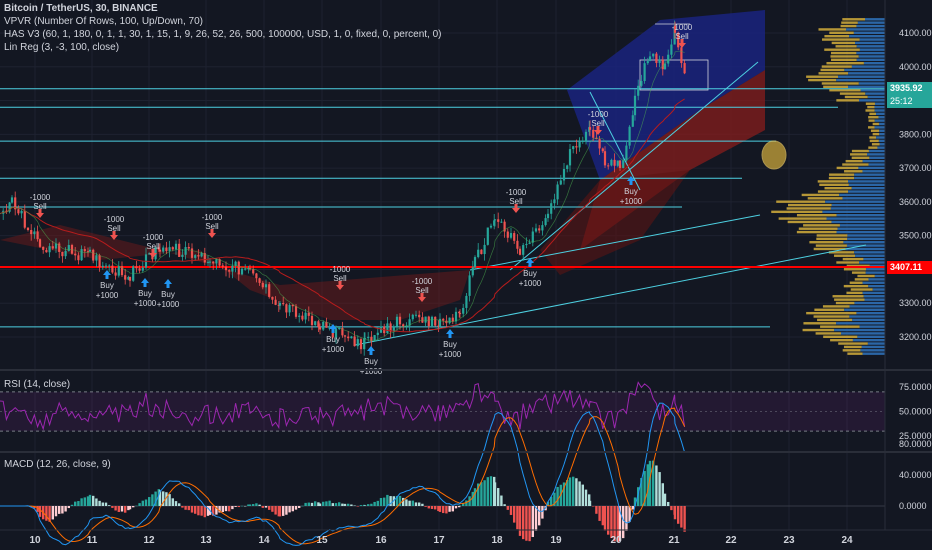  What do you see at coordinates (915, 134) in the screenshot?
I see `price-axis-label: 3800.00` at bounding box center [915, 134].